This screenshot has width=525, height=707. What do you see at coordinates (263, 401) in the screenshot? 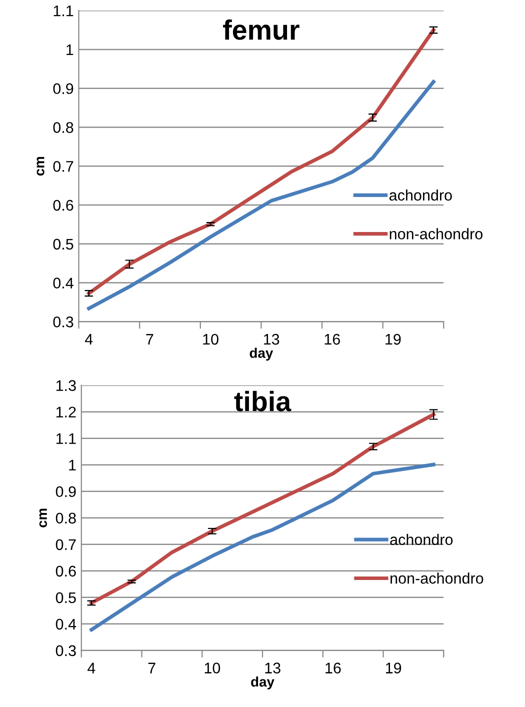
I see `chart-title: tibia` at bounding box center [263, 401].